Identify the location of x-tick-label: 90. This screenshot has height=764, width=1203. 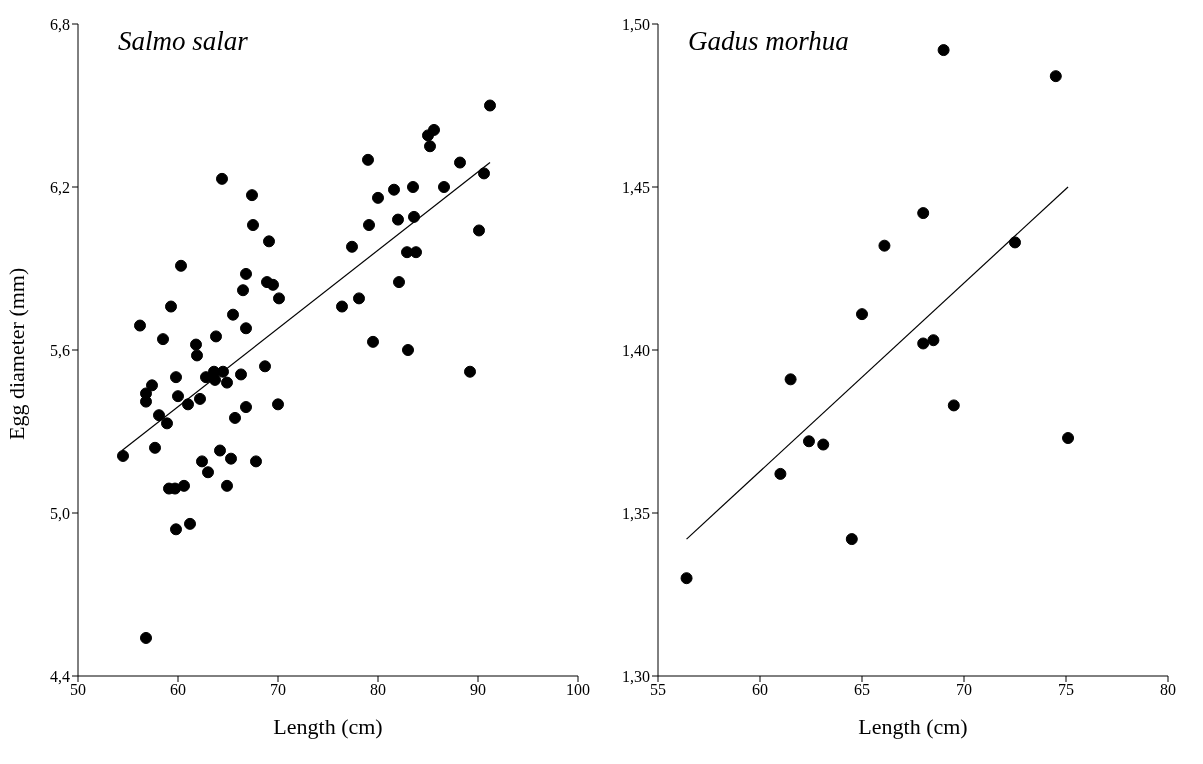
(478, 690).